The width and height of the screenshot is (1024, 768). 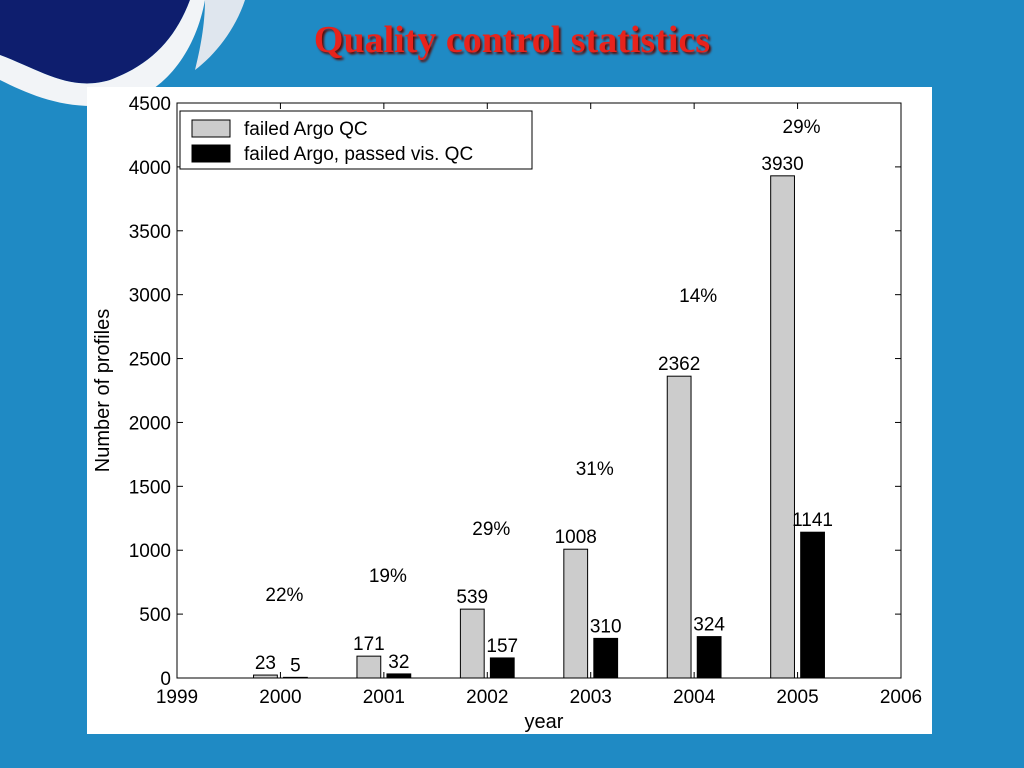 What do you see at coordinates (150, 551) in the screenshot?
I see `y-tick-label: 1000` at bounding box center [150, 551].